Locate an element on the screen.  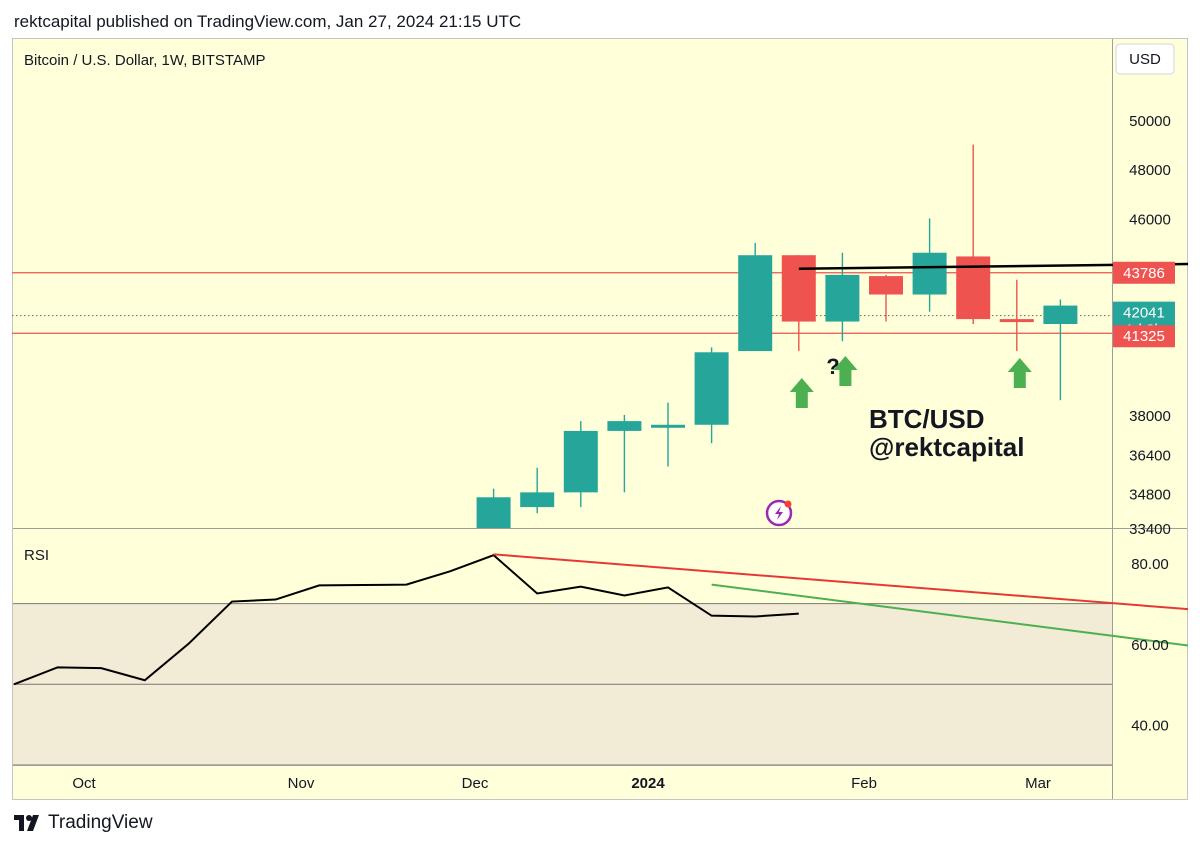
price-tick-label: 48000 is located at coordinates (1150, 170).